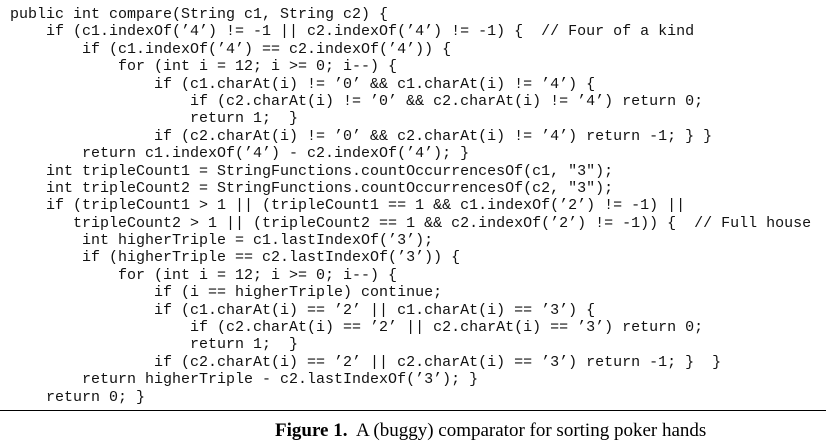  I want to click on caption-label: Figure 1., so click(311, 430).